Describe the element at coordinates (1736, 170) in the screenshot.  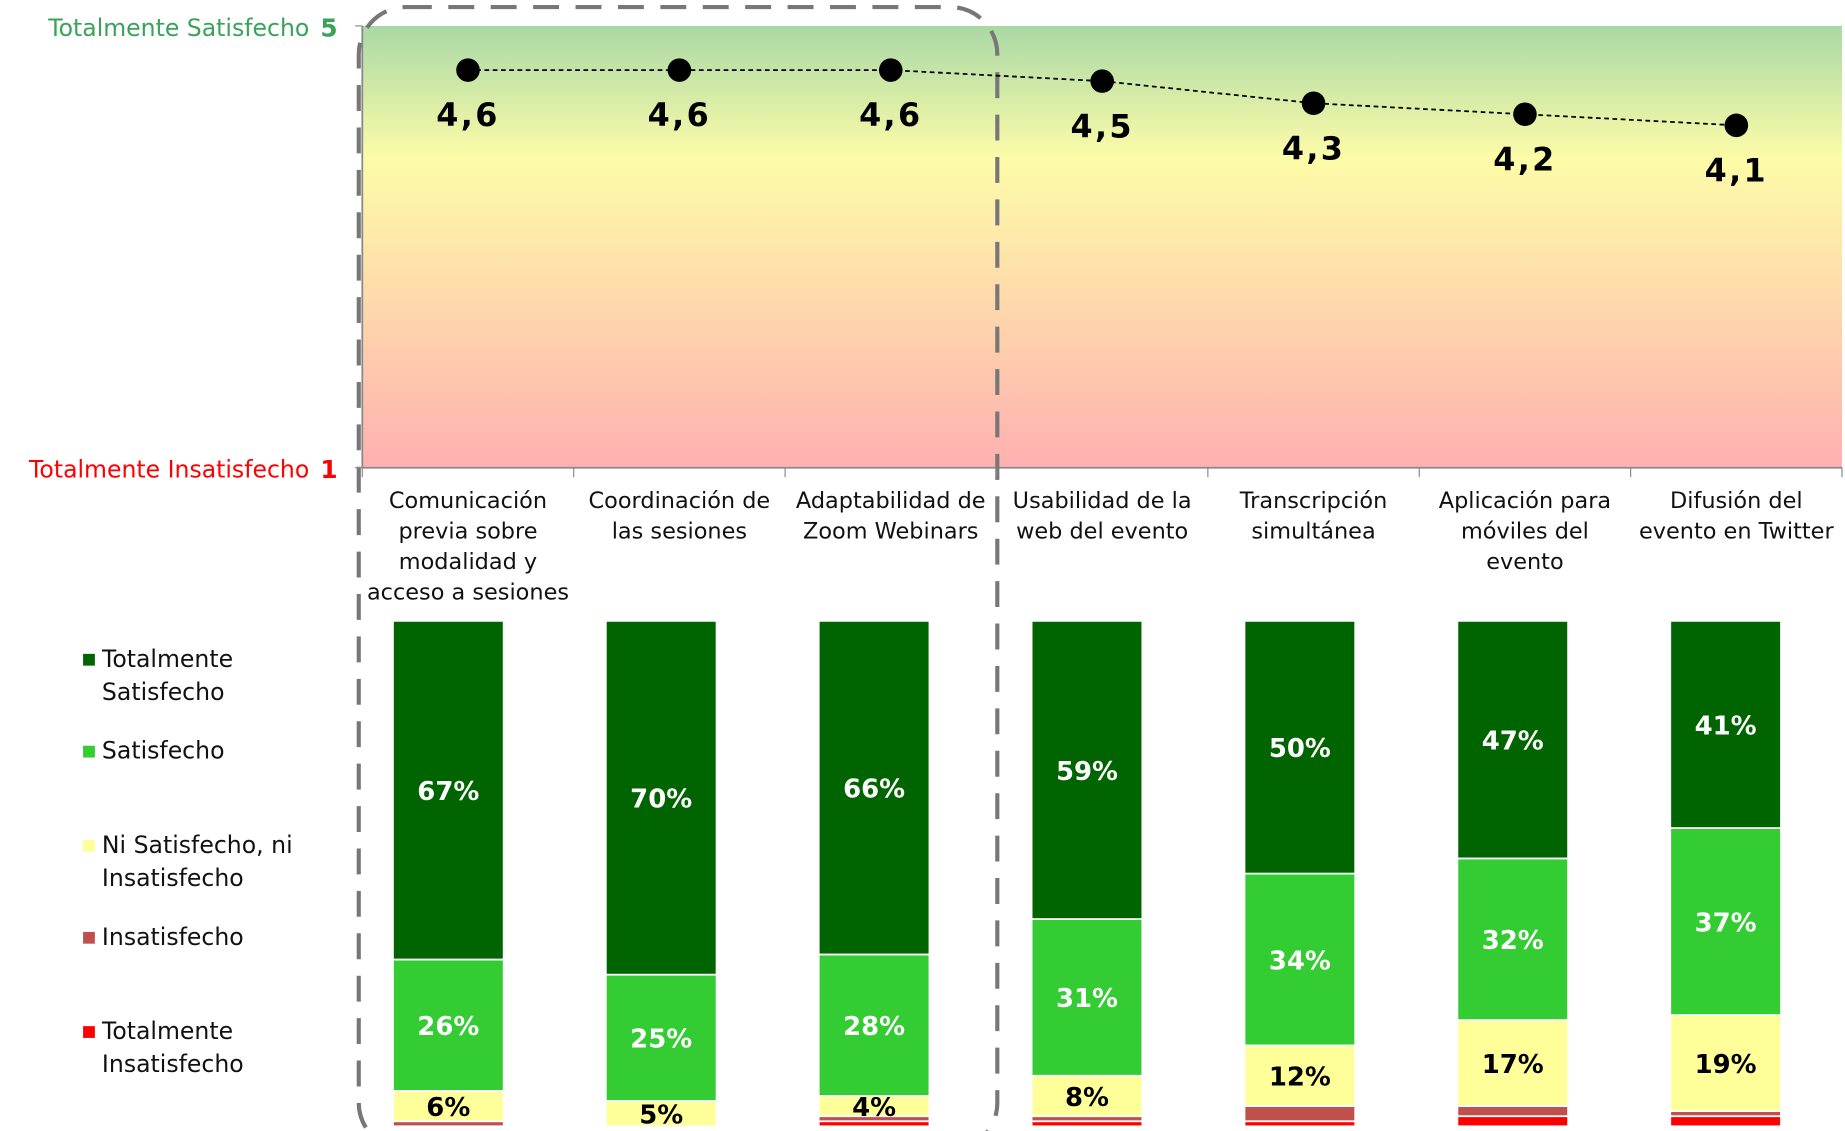
I see `data-label: 4,1` at that location.